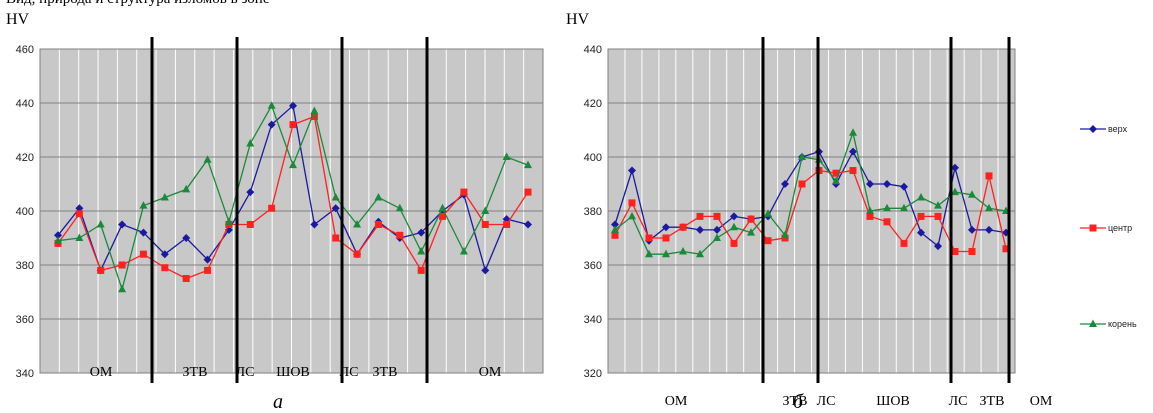 This screenshot has height=413, width=1153. What do you see at coordinates (1118, 129) in the screenshot?
I see `legend-label-верх: верх` at bounding box center [1118, 129].